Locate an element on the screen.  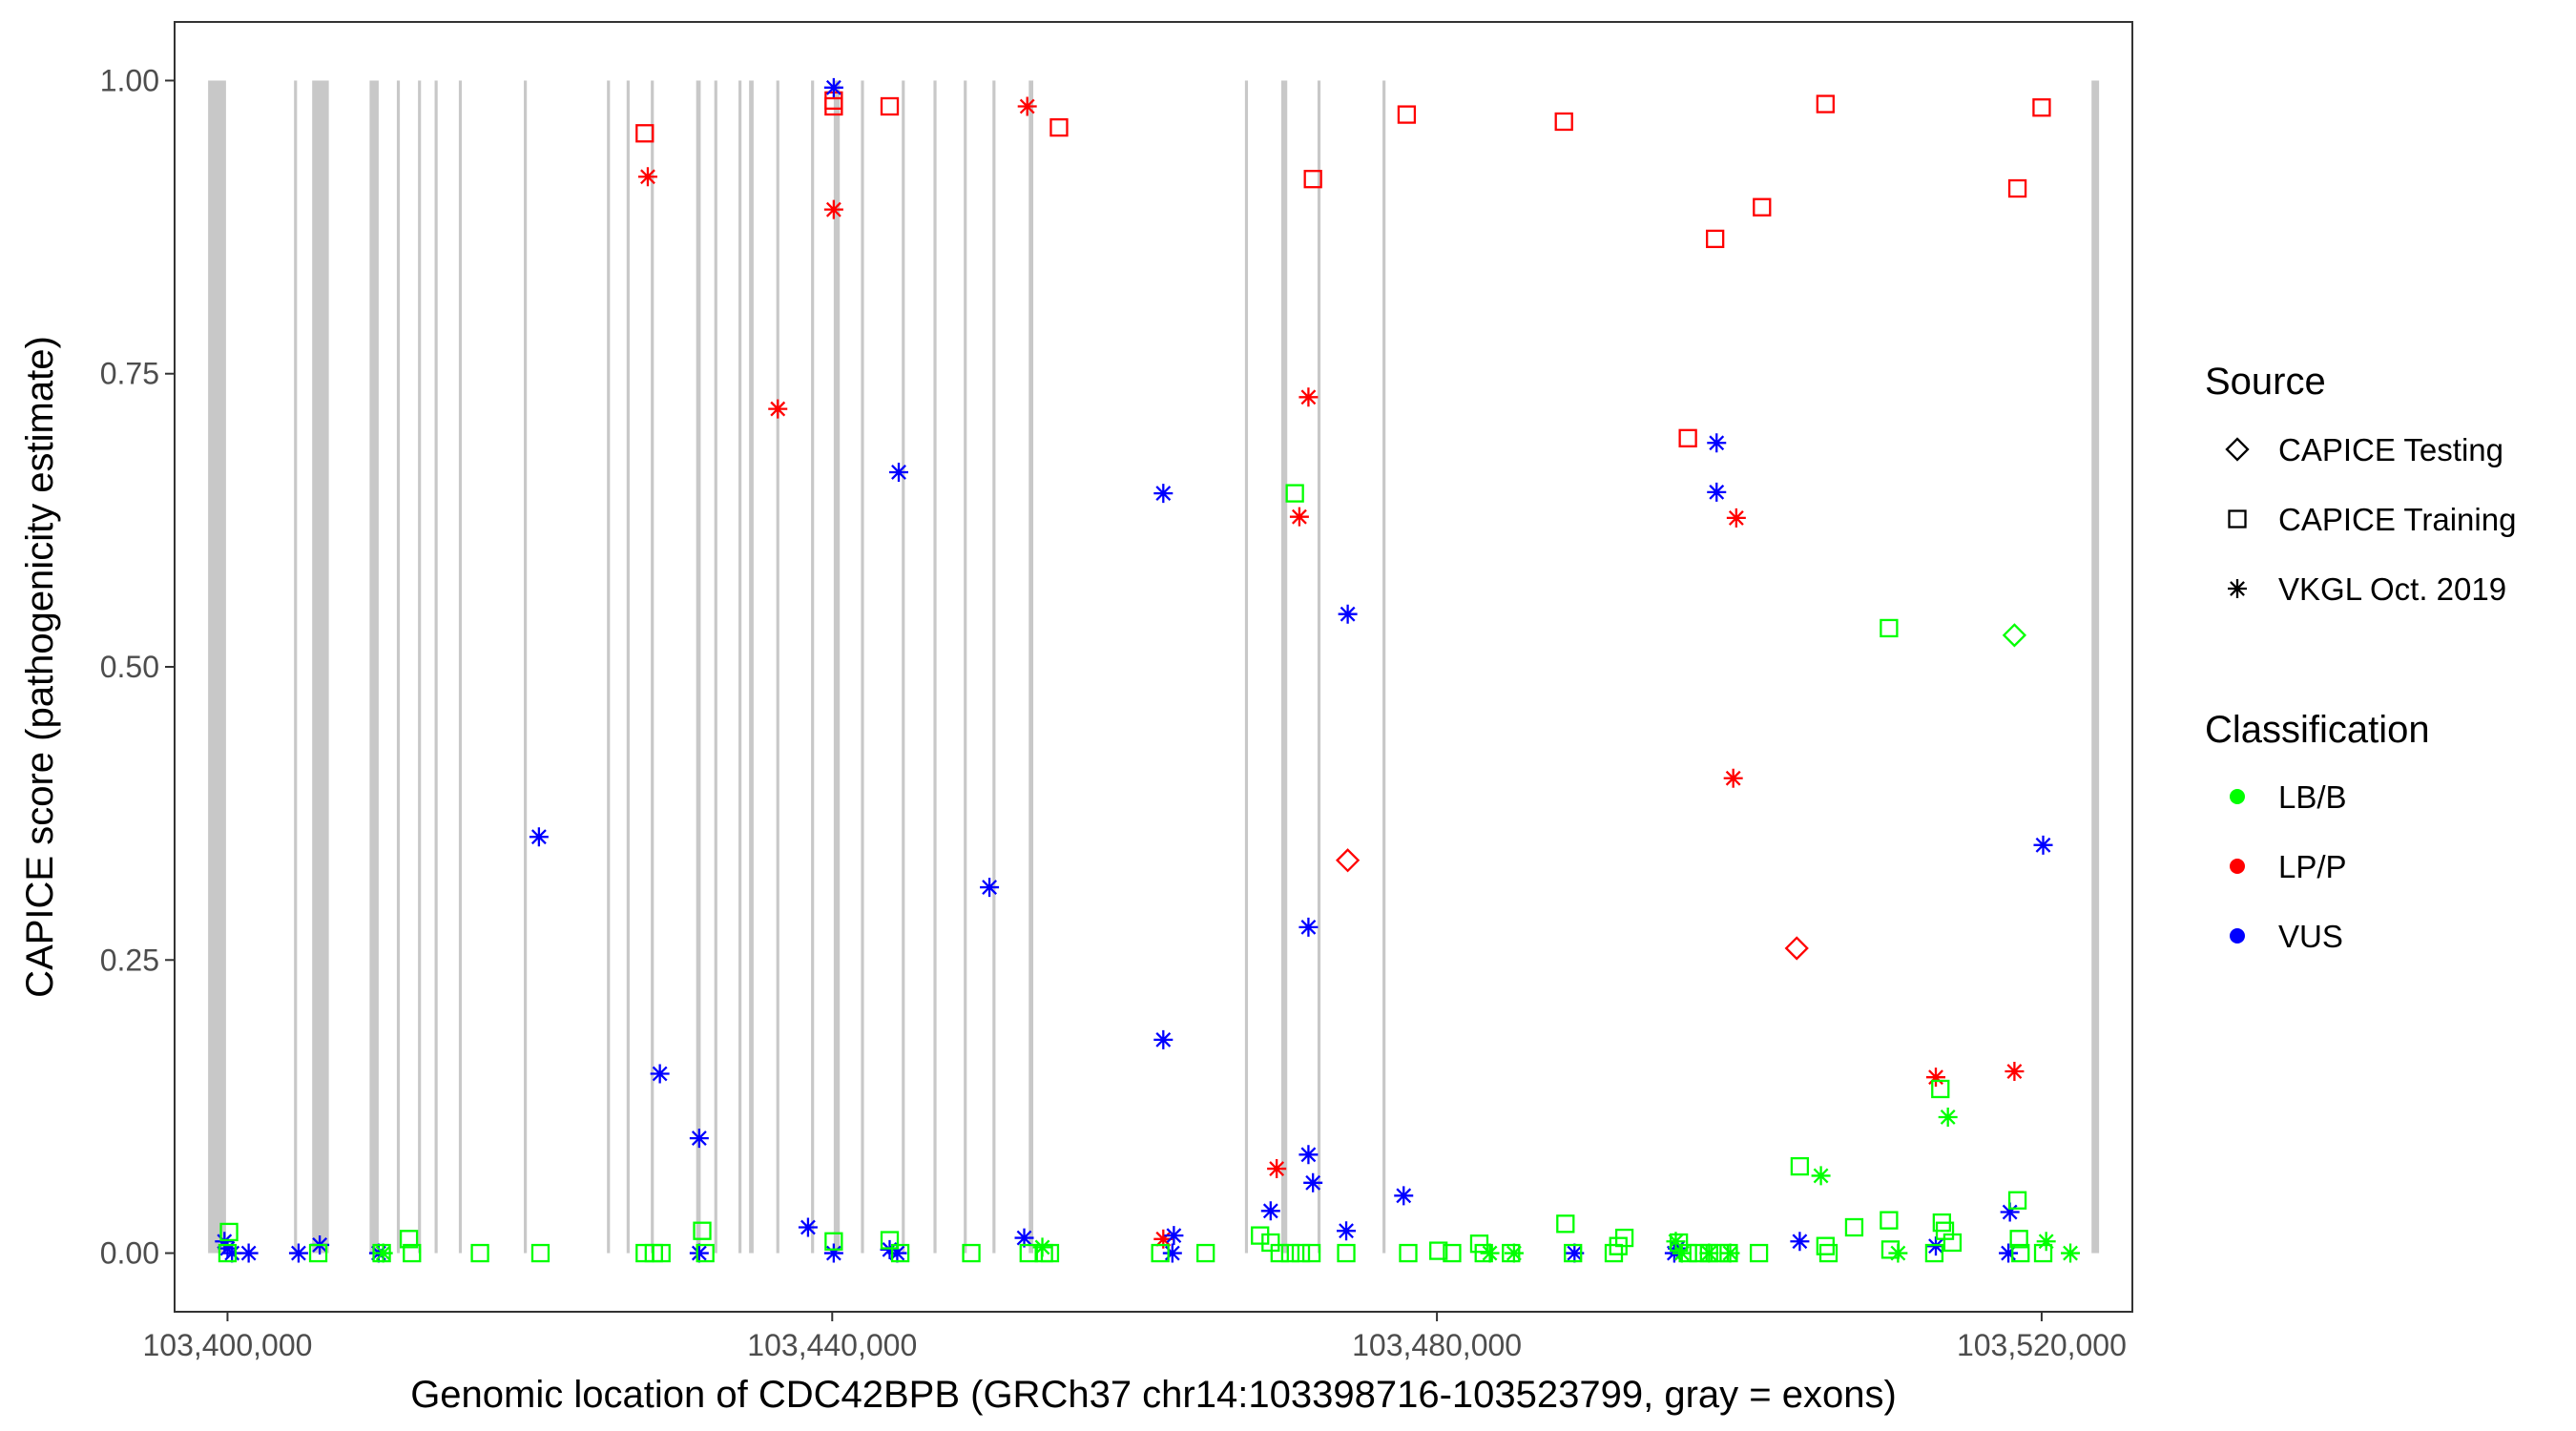
x-tick-label: 103,520,000 is located at coordinates (2042, 1345).